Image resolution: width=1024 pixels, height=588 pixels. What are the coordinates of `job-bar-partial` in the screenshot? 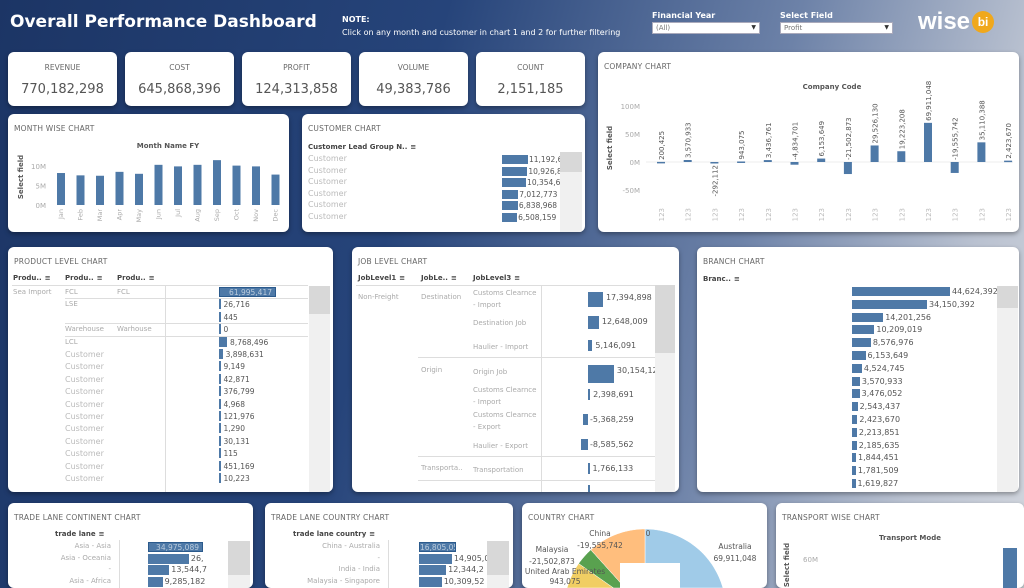 It's located at (589, 488).